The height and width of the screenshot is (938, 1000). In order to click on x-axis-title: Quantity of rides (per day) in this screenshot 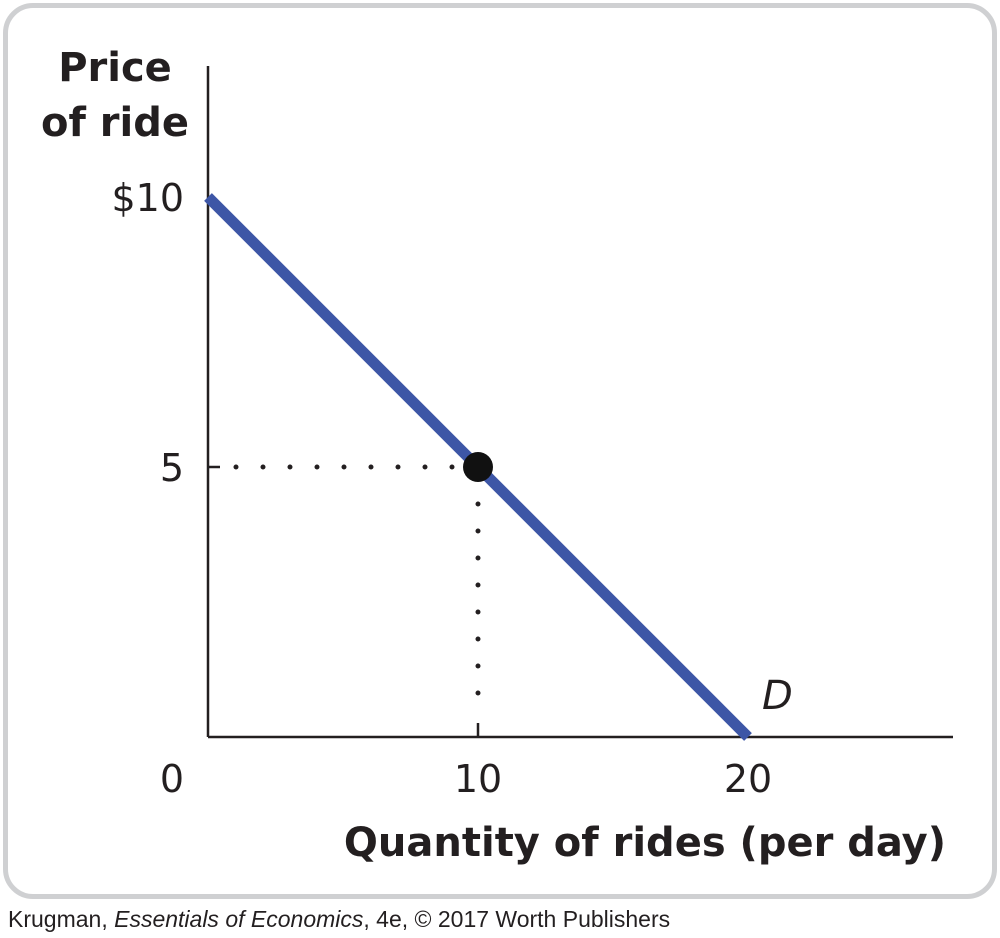, I will do `click(645, 843)`.